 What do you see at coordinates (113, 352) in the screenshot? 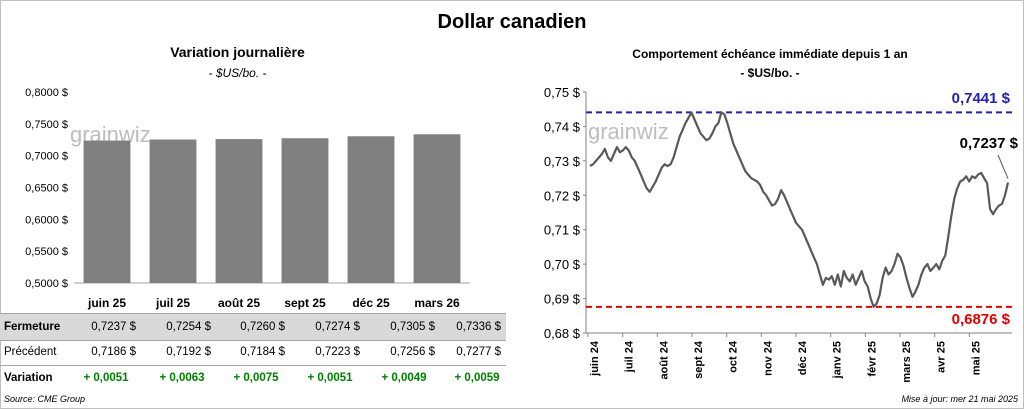
I see `precedent-cell: 0,7186 $` at bounding box center [113, 352].